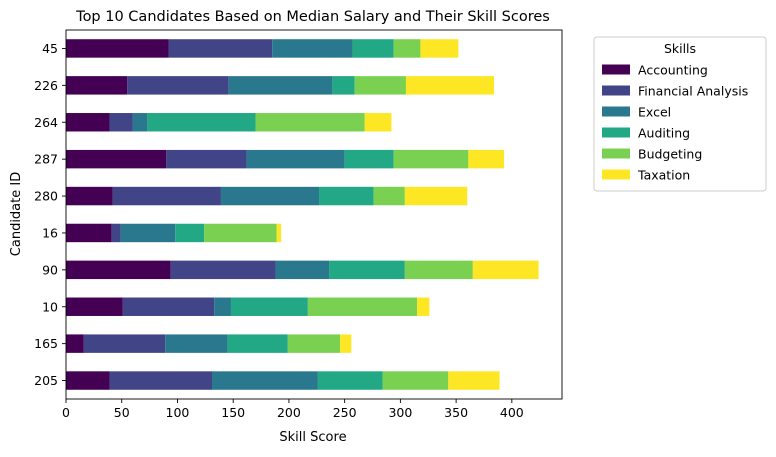 This screenshot has height=457, width=776. I want to click on bar-16-taxation, so click(279, 233).